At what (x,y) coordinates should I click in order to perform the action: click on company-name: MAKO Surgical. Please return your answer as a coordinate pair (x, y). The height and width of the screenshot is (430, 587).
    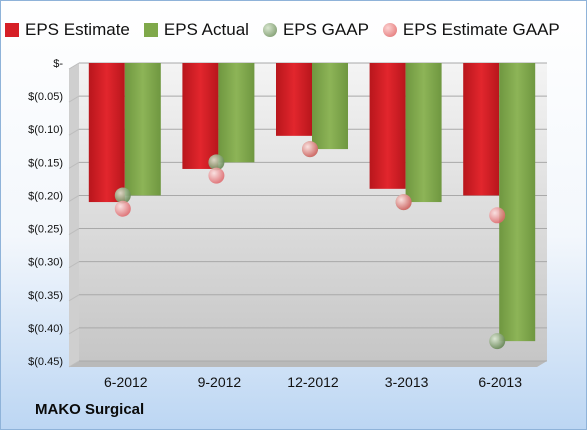
    Looking at the image, I should click on (90, 409).